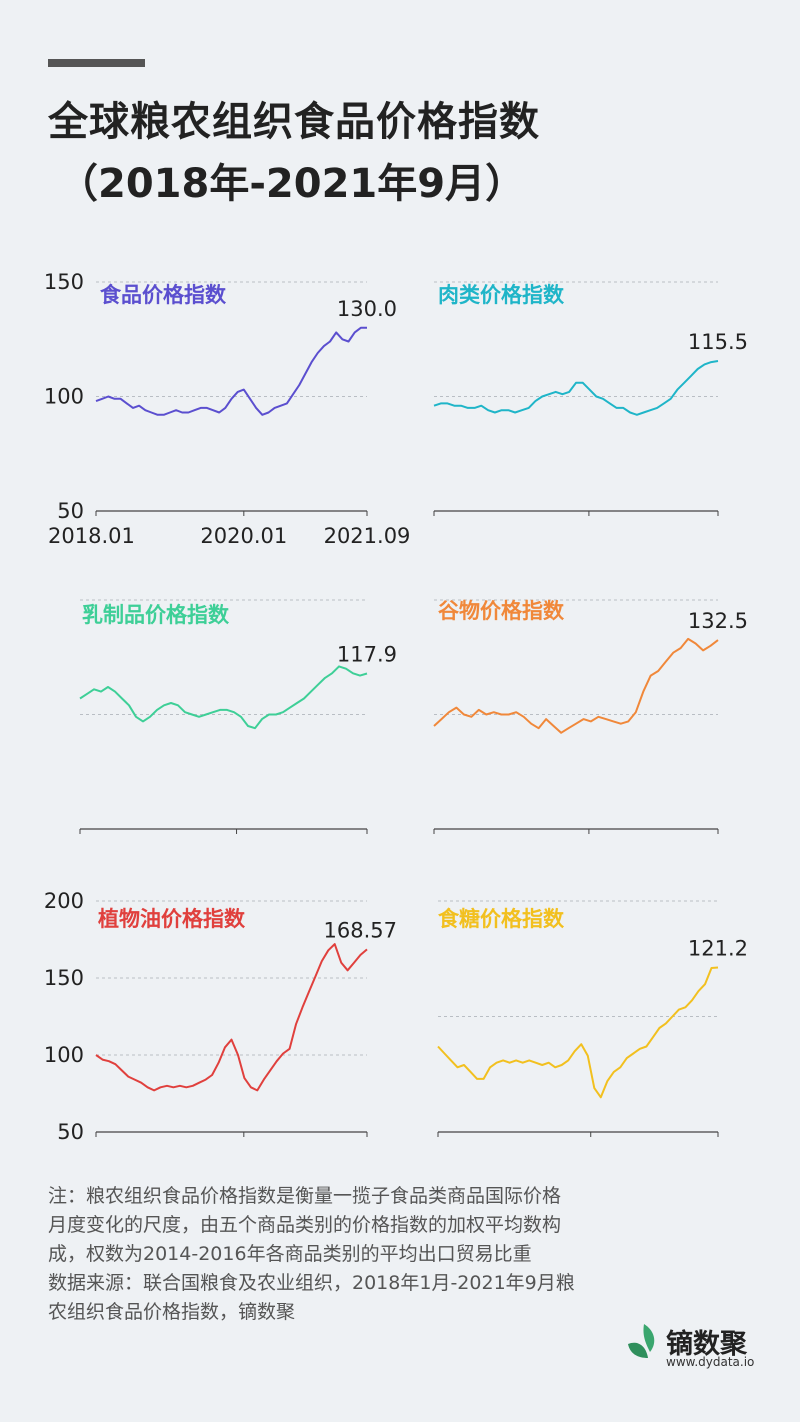 Image resolution: width=800 pixels, height=1422 pixels. Describe the element at coordinates (718, 342) in the screenshot. I see `chart-2-last-value-label: 115.5` at that location.